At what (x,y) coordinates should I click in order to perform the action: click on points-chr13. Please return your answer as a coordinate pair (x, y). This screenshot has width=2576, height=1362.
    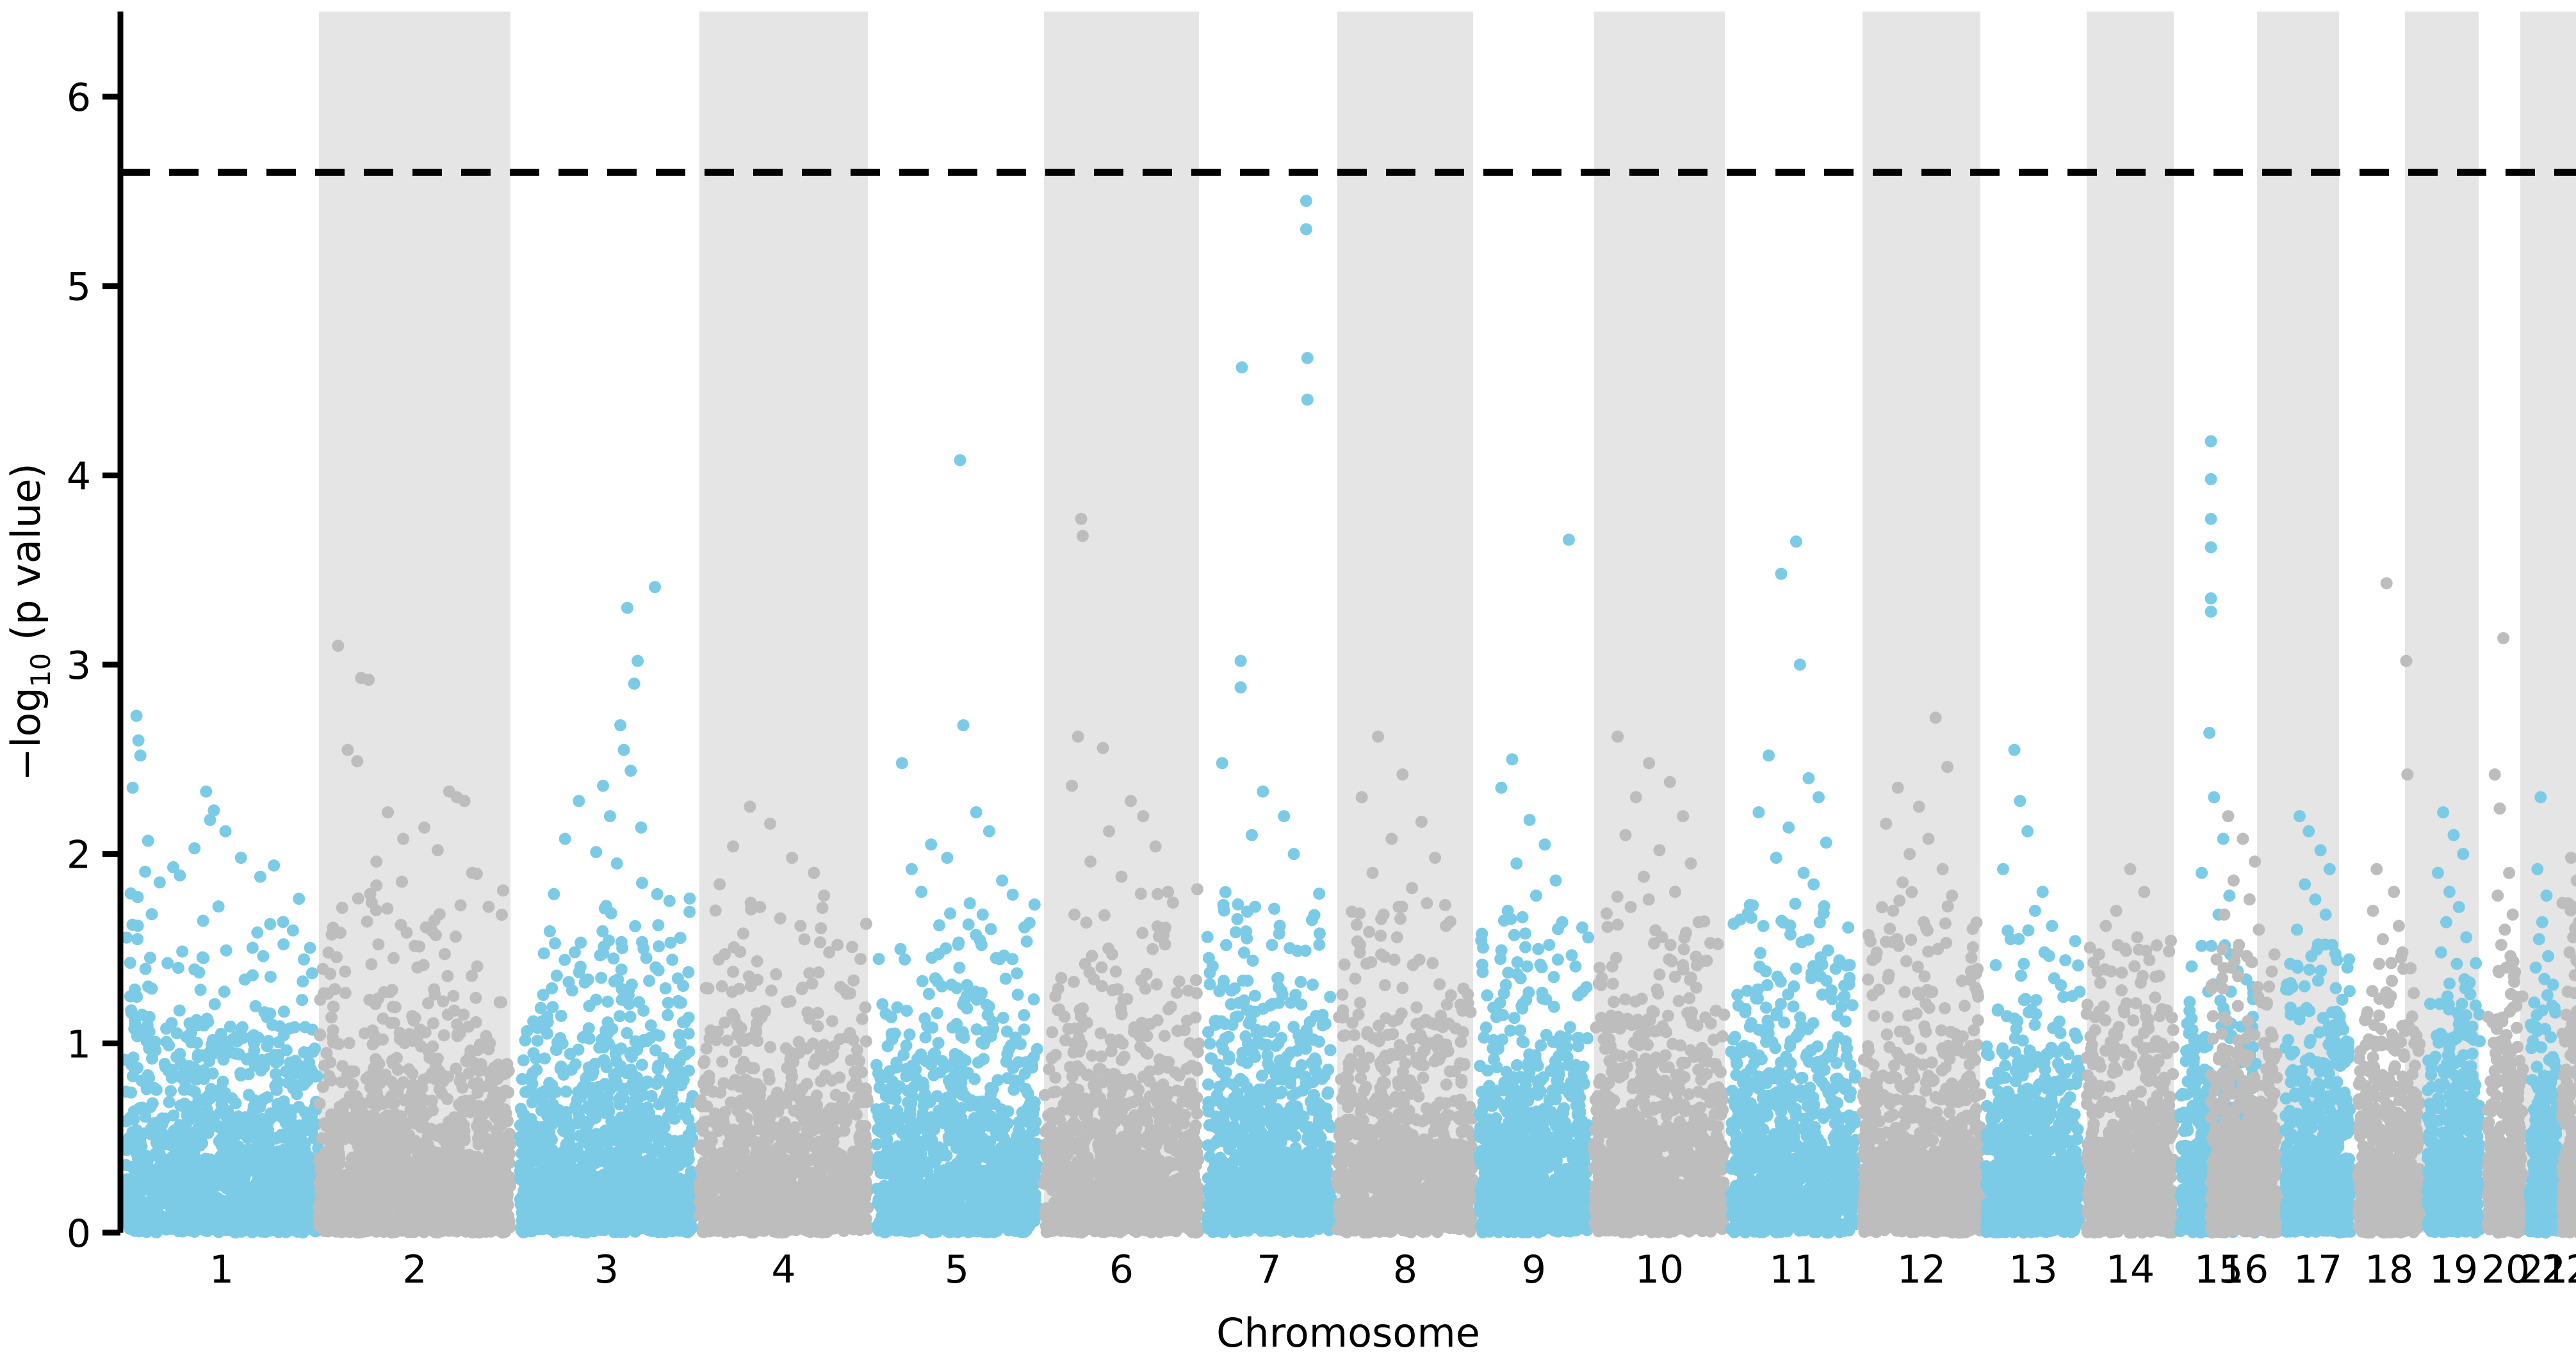
    Looking at the image, I should click on (2033, 991).